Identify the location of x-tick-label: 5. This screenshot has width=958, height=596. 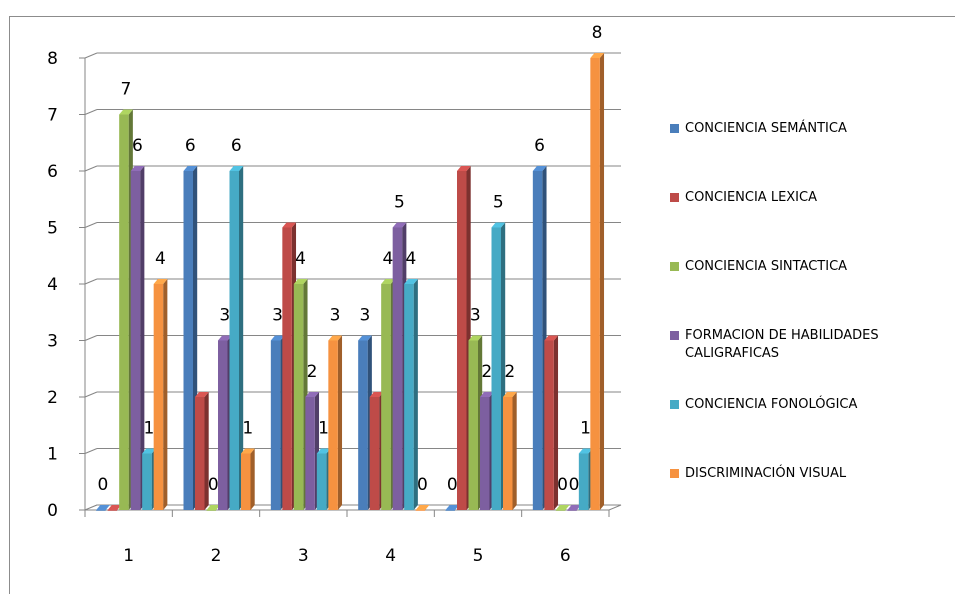
(478, 556).